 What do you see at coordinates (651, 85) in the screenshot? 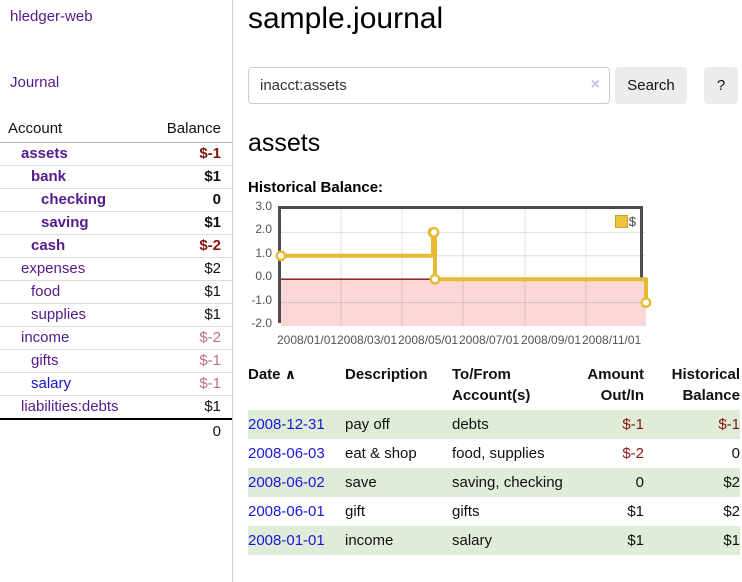
I see `search-button: Search` at bounding box center [651, 85].